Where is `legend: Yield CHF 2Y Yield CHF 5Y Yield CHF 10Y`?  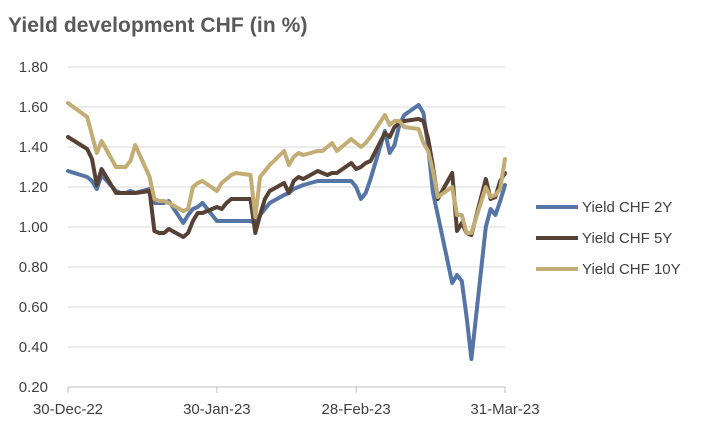
legend: Yield CHF 2Y Yield CHF 5Y Yield CHF 10Y is located at coordinates (608, 238).